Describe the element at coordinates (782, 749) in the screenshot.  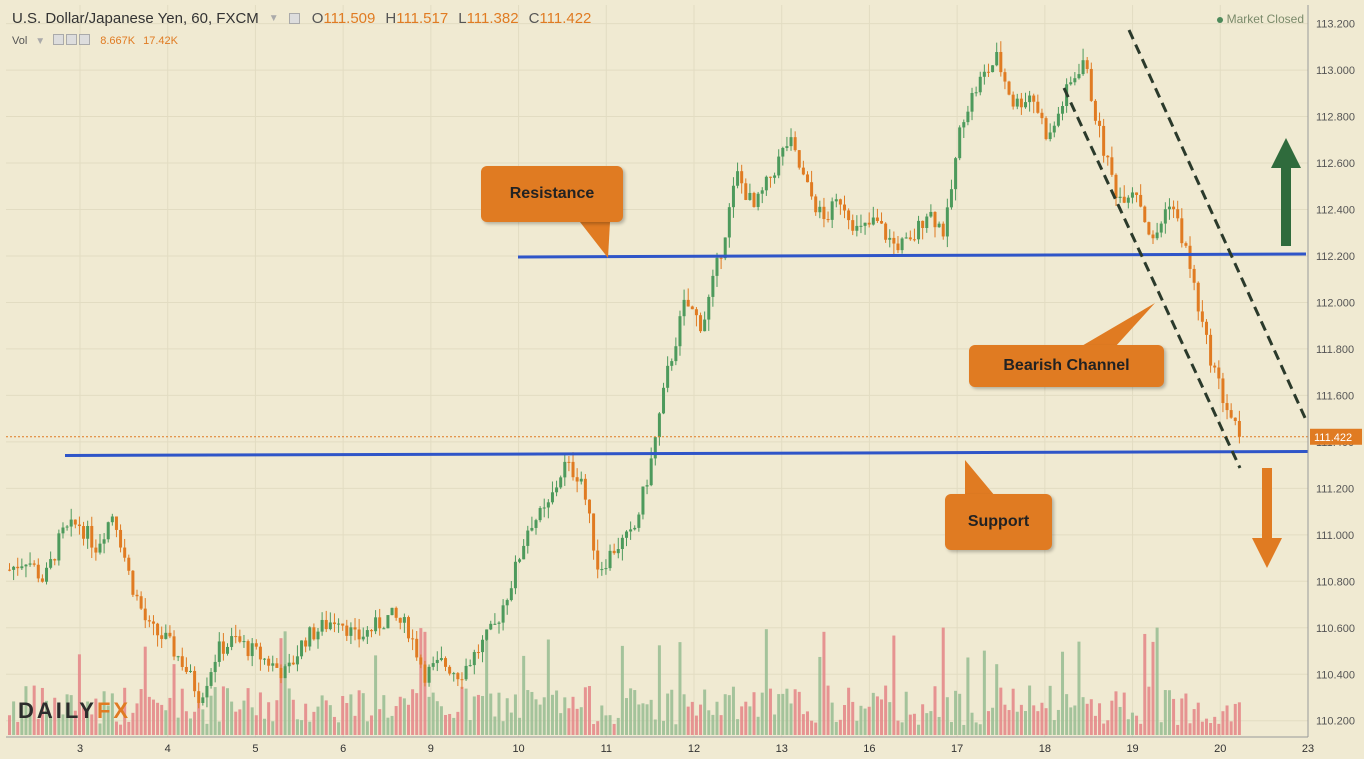
I see `x-tick-label: 13` at that location.